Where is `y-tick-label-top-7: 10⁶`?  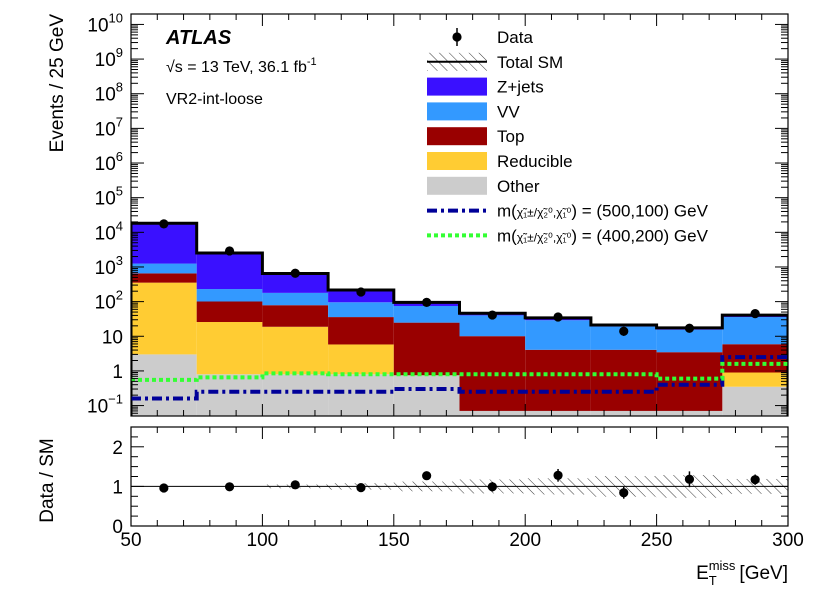 y-tick-label-top-7: 10⁶ is located at coordinates (109, 162).